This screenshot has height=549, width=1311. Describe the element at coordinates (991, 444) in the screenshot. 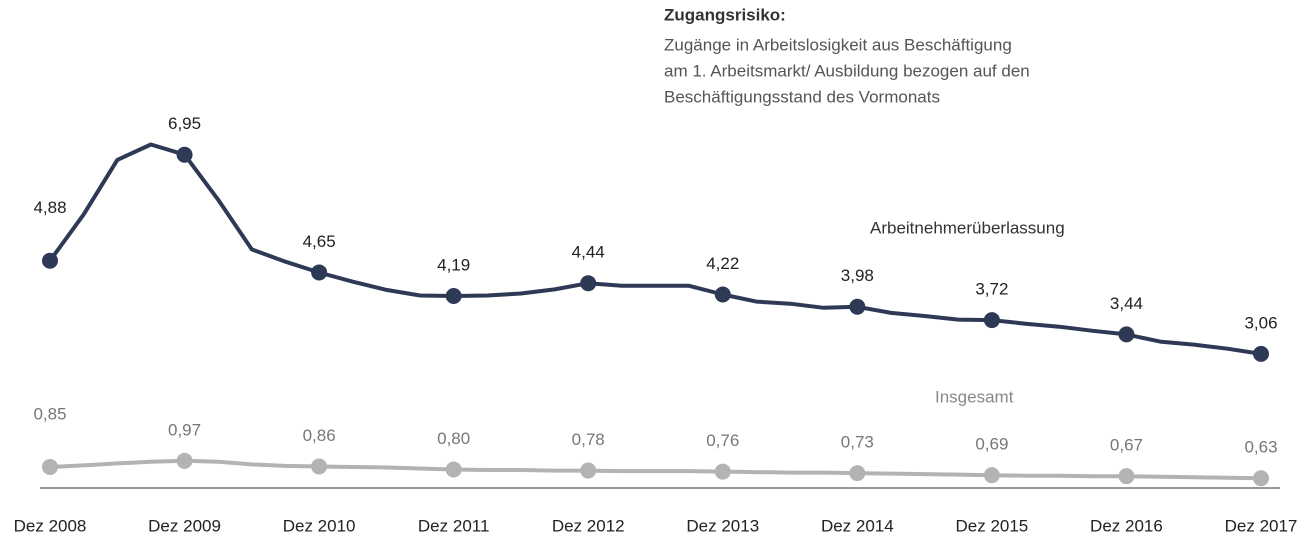

I see `data-label: 0,69` at that location.